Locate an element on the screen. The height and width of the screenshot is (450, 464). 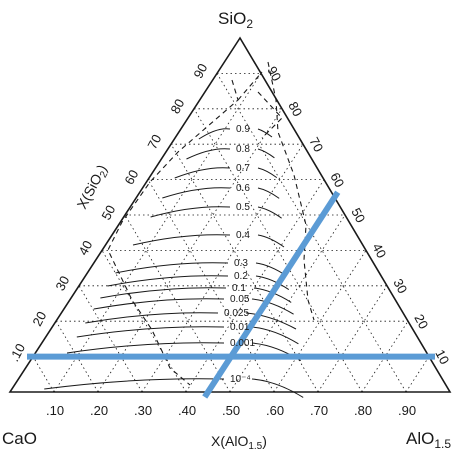
contour-label: 0.6 is located at coordinates (243, 188).